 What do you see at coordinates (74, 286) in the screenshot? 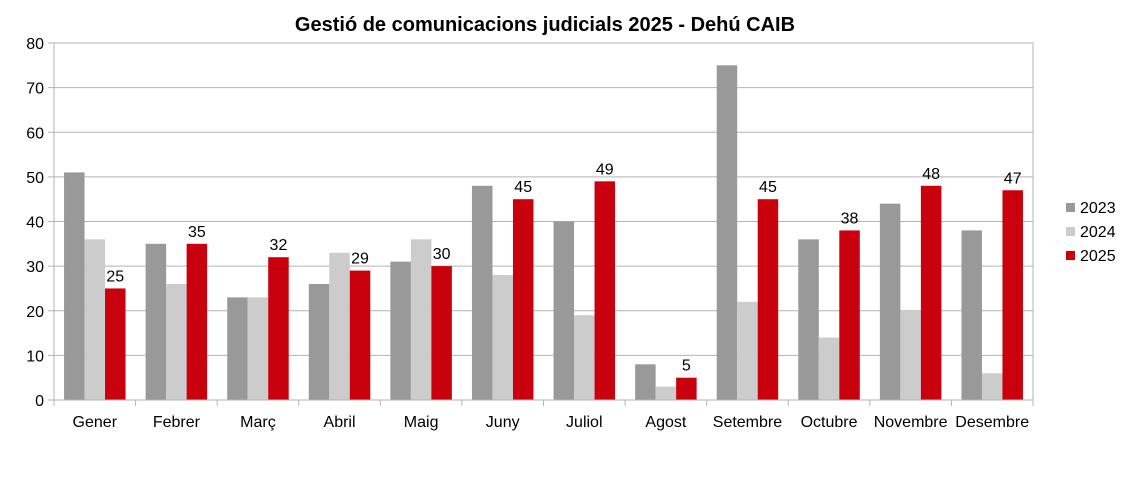
I see `bar-2023-gener` at bounding box center [74, 286].